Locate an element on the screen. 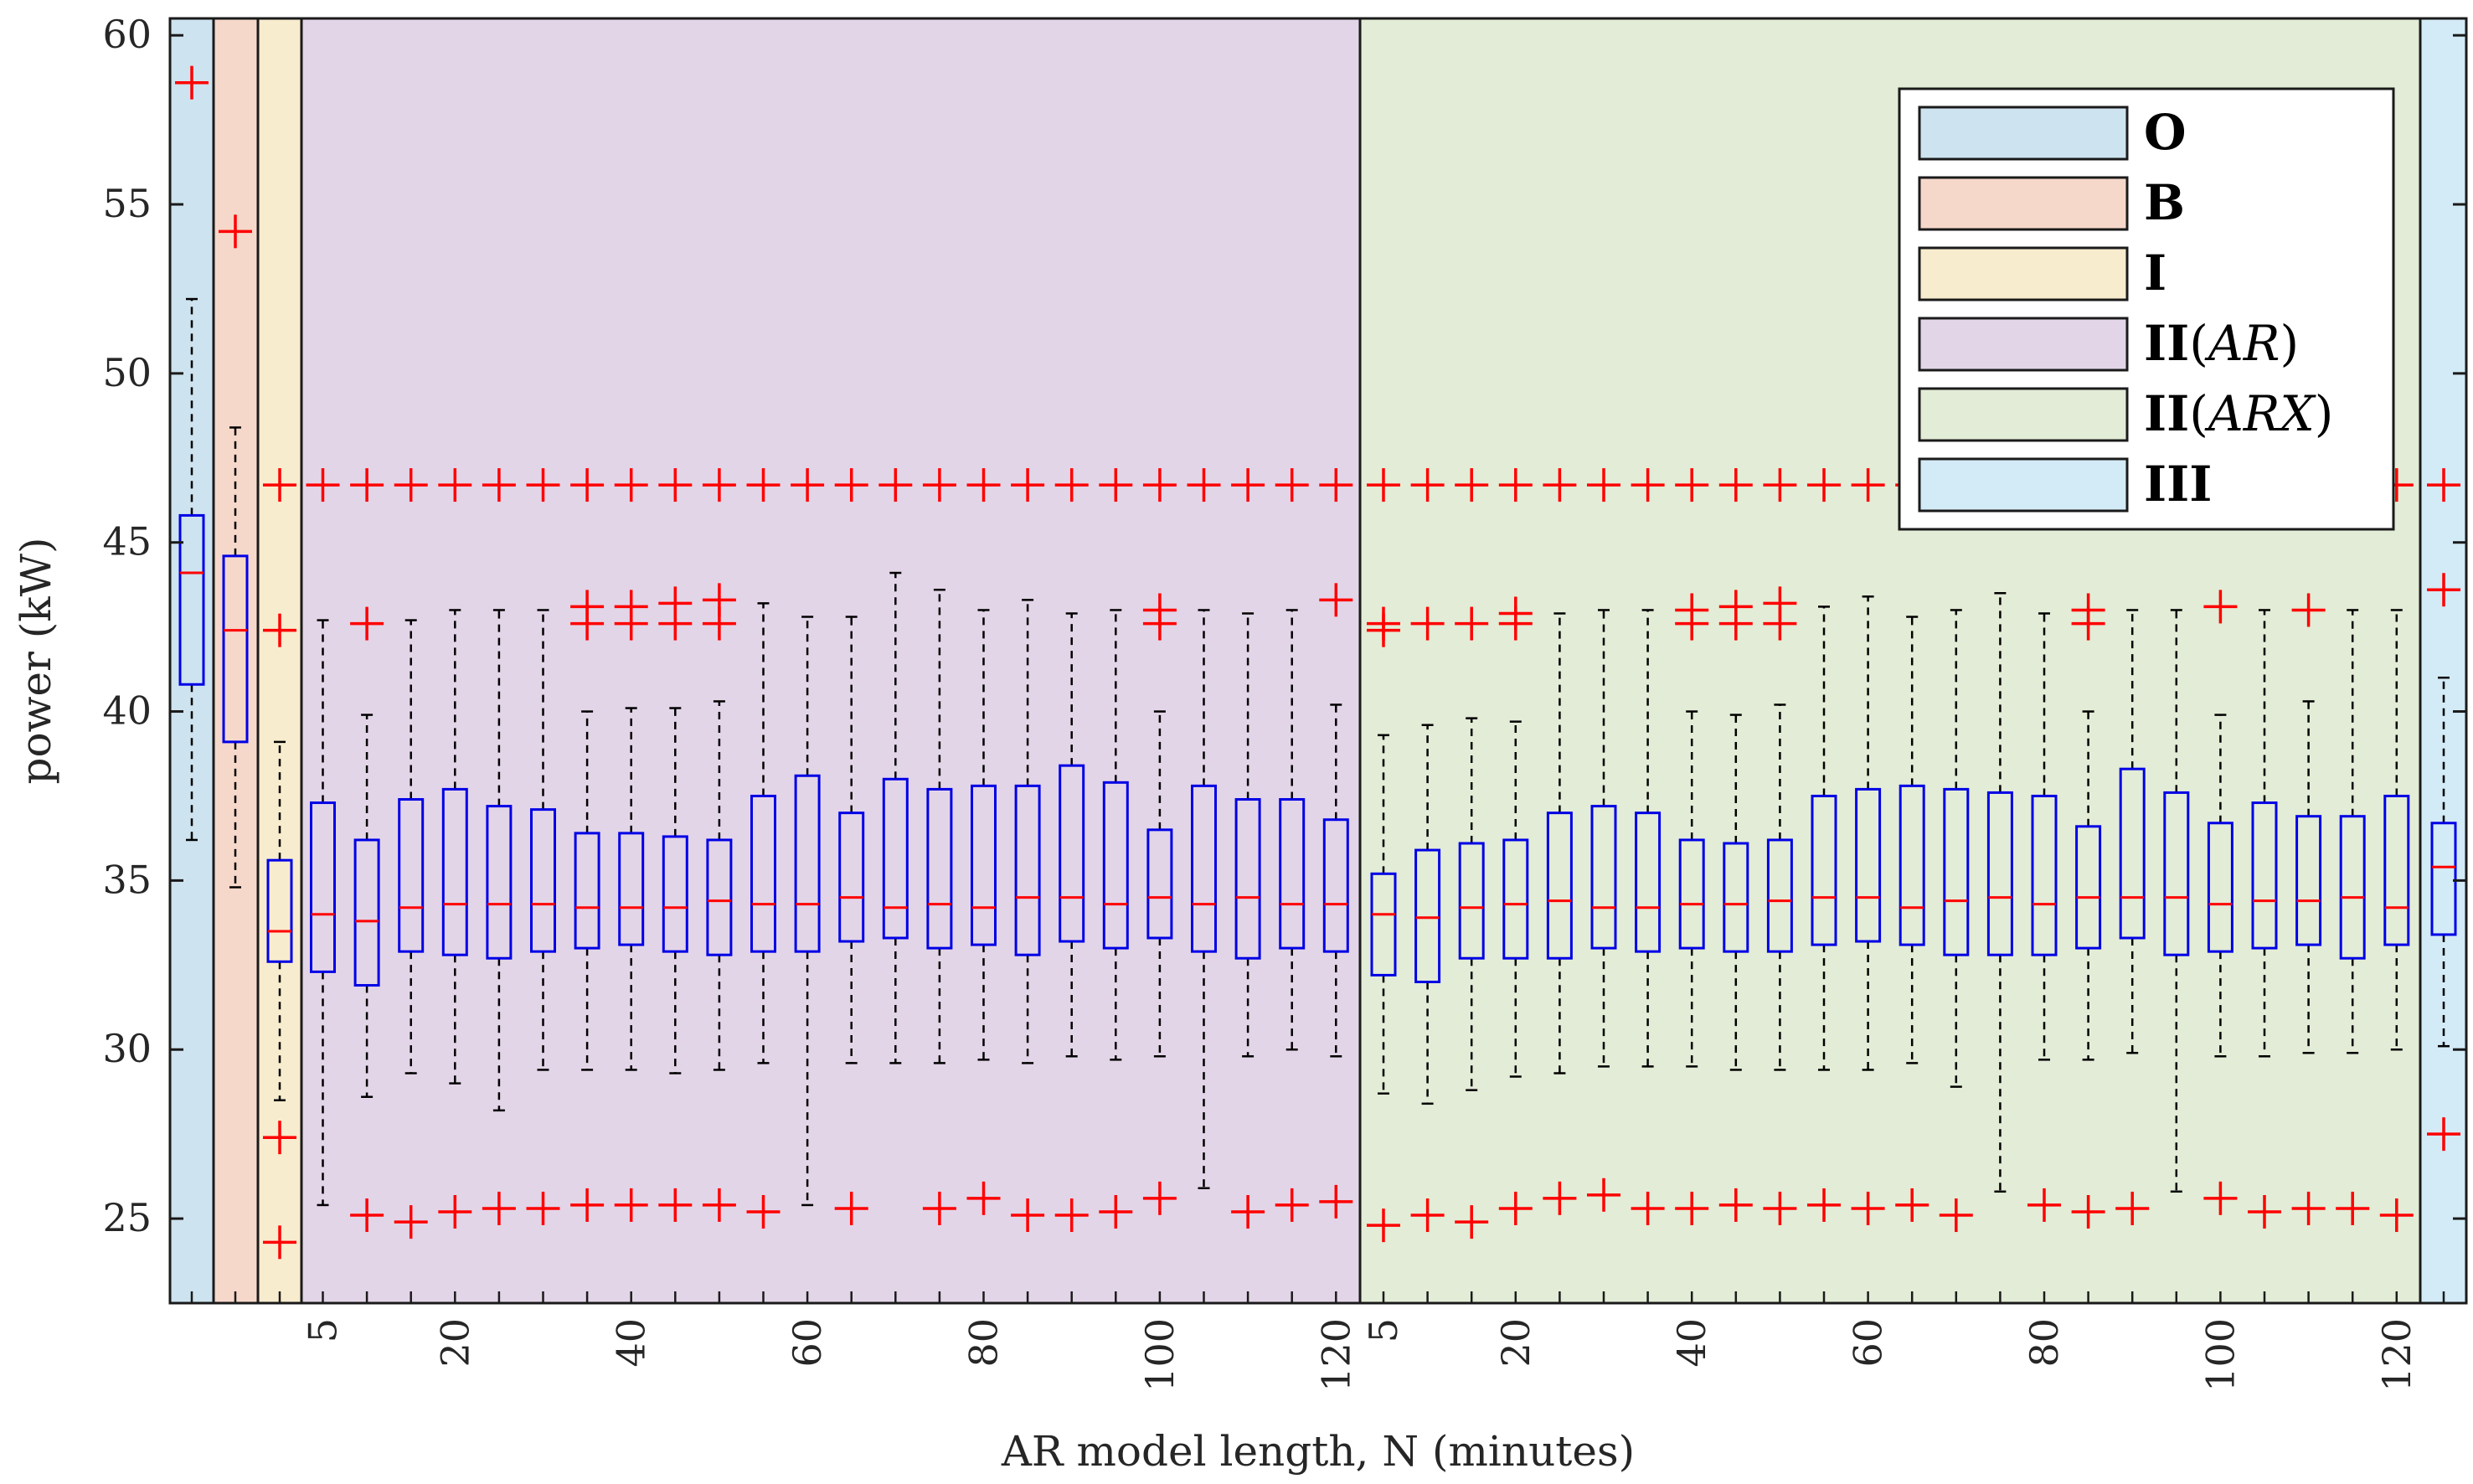  region-i is located at coordinates (279, 660).